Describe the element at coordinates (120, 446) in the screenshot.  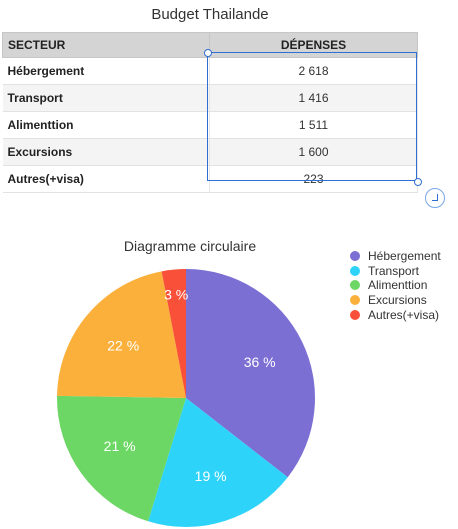
I see `pie-data-label: 21 %` at that location.